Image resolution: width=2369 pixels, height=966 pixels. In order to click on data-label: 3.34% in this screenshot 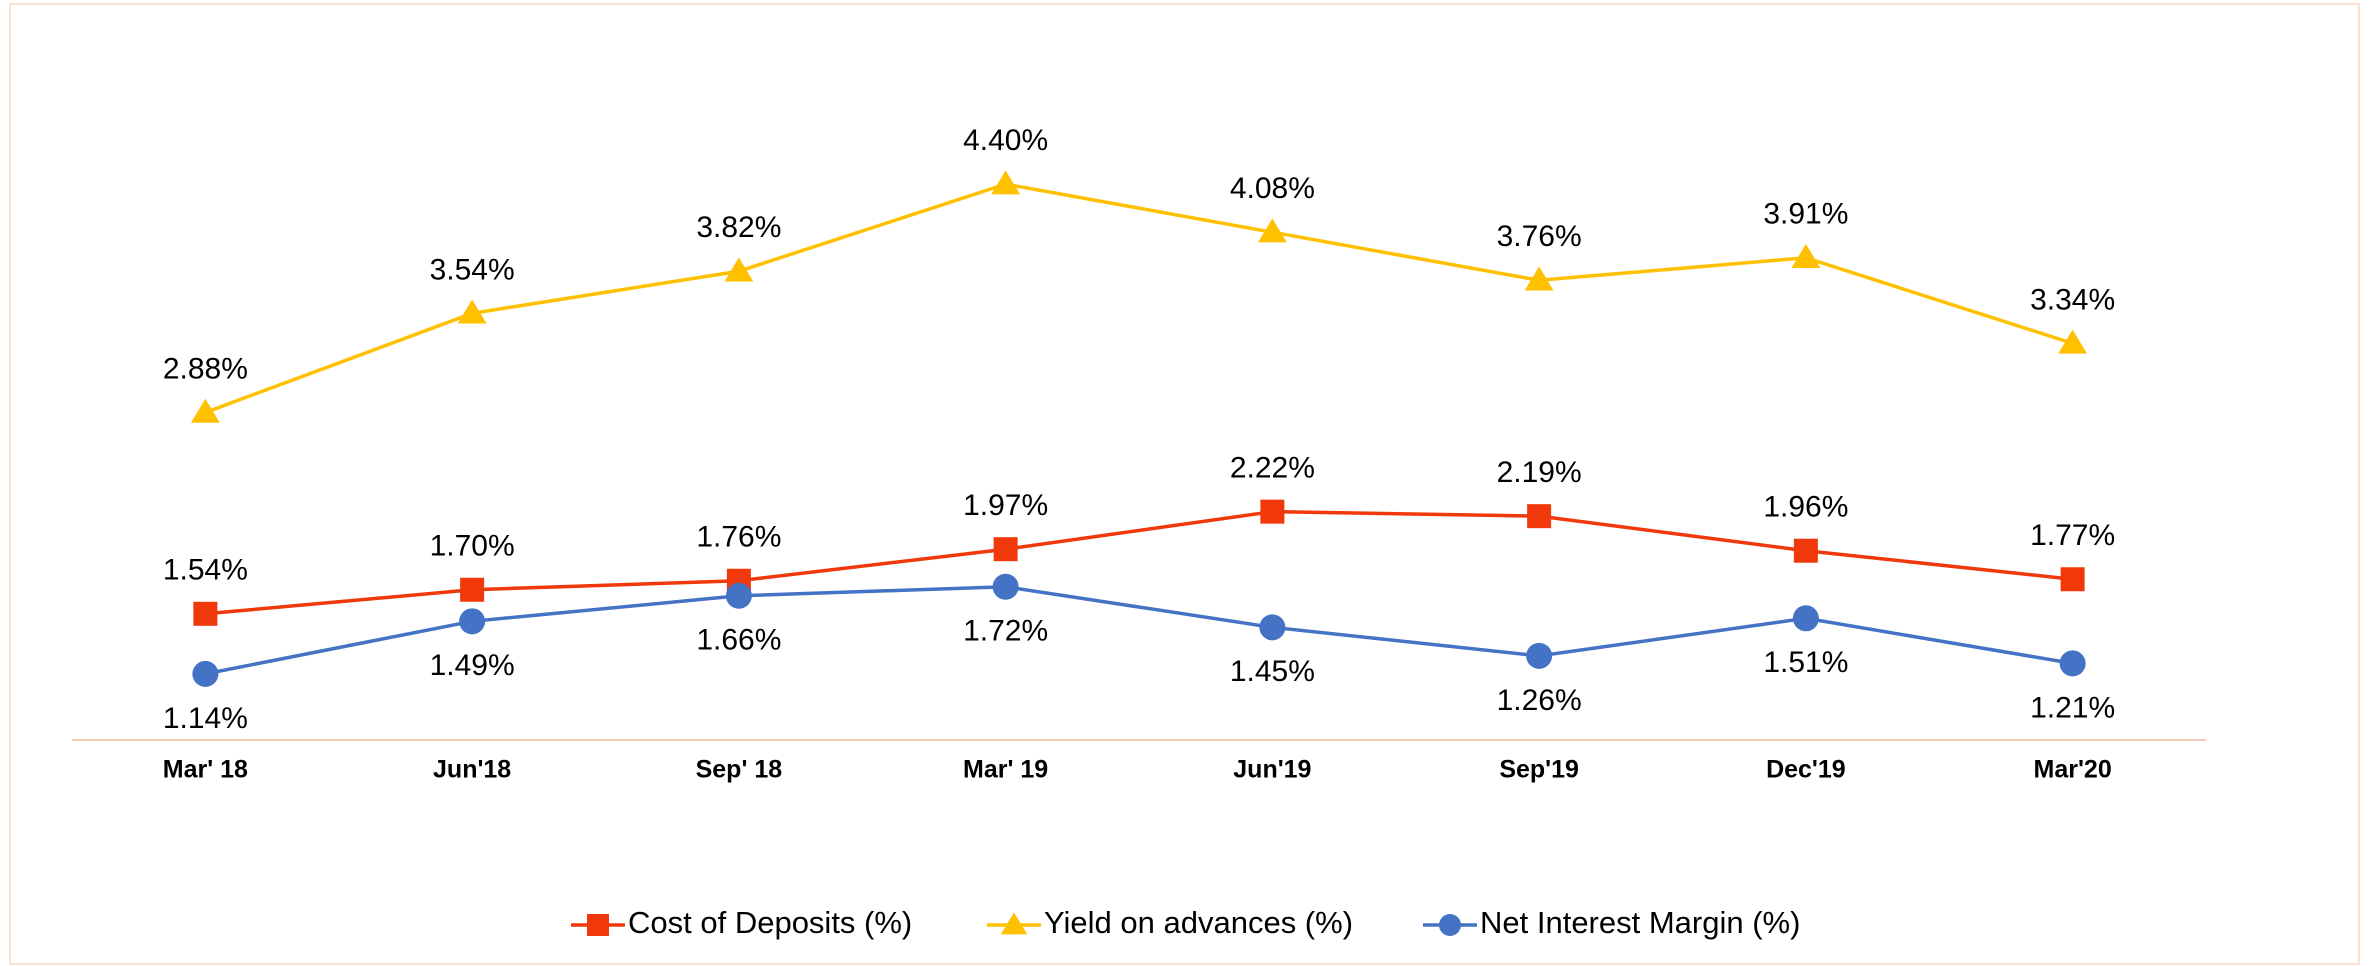, I will do `click(2072, 299)`.